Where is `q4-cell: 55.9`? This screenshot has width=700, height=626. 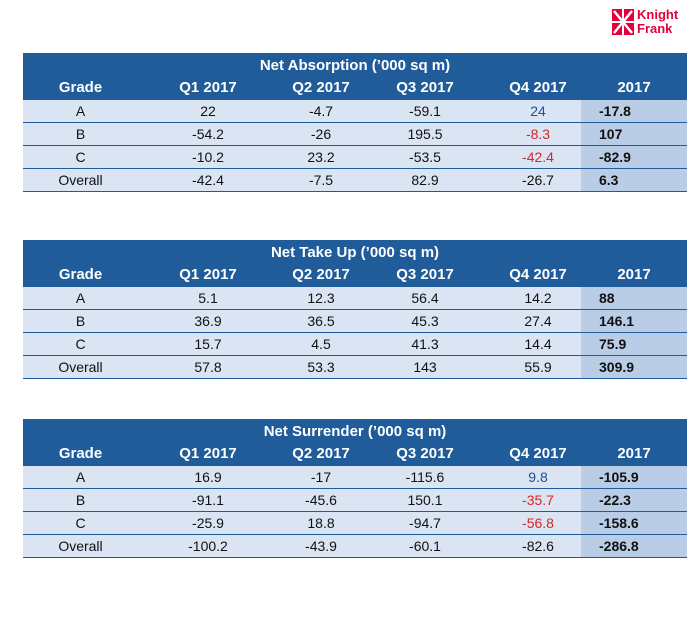
q4-cell: 55.9 is located at coordinates (538, 367).